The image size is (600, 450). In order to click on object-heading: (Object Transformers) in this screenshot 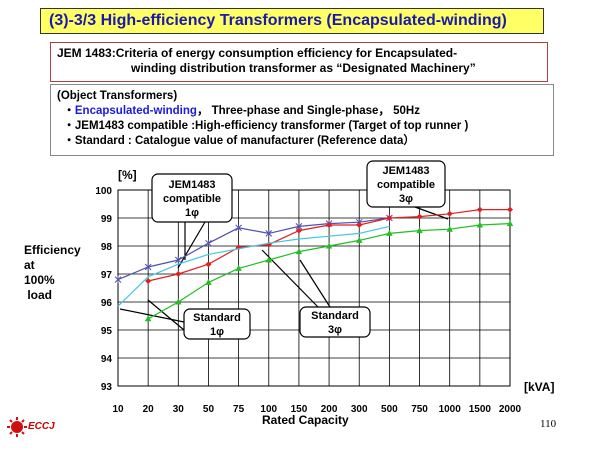, I will do `click(117, 96)`.